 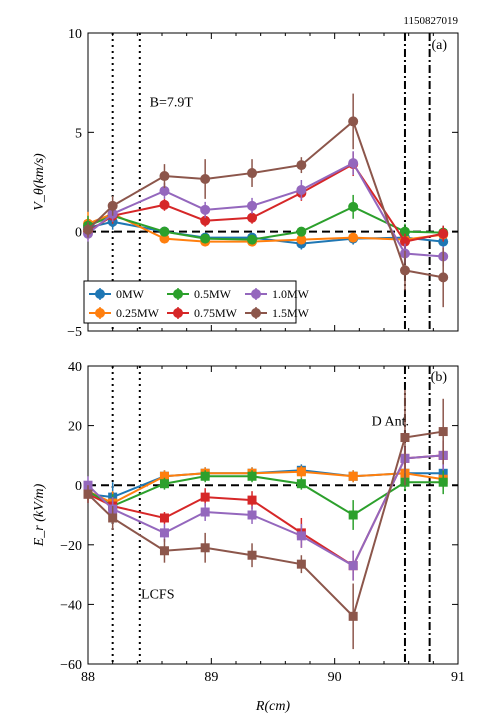 What do you see at coordinates (78, 486) in the screenshot?
I see `y-tick-label: 0` at bounding box center [78, 486].